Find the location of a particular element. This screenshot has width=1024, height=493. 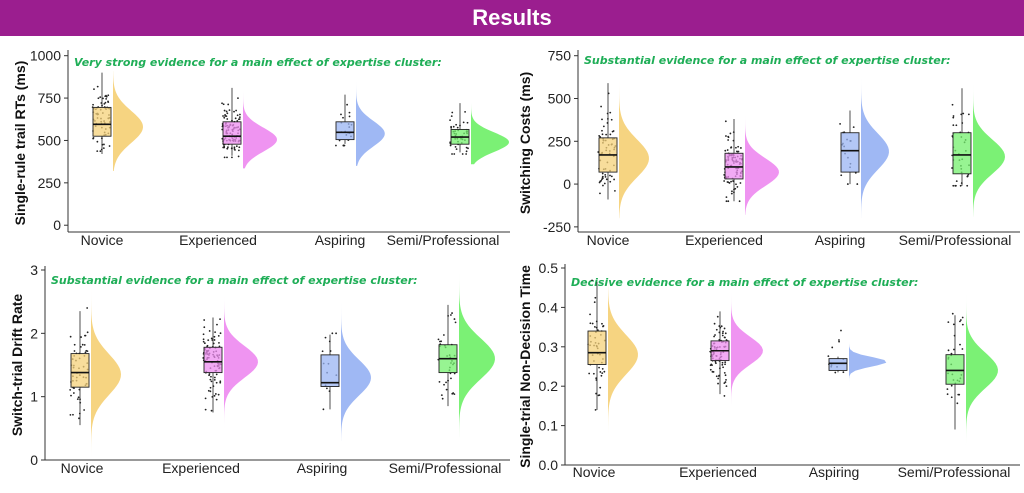

y-tick-label: 0.2 is located at coordinates (549, 386).